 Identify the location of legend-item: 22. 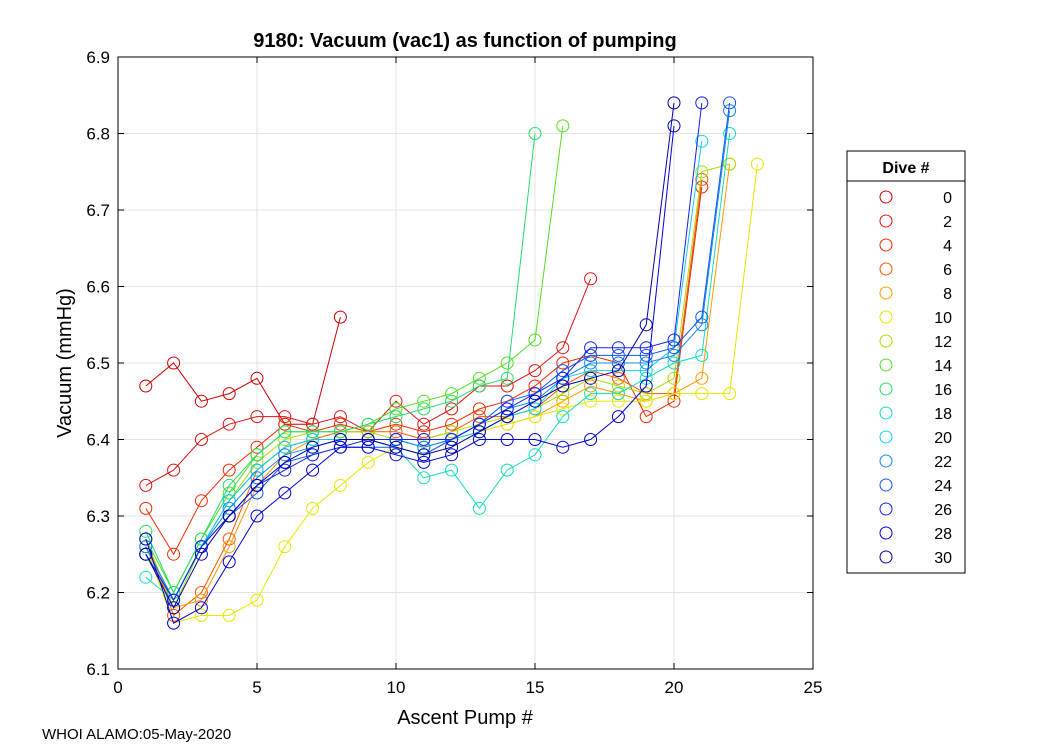
(915, 462).